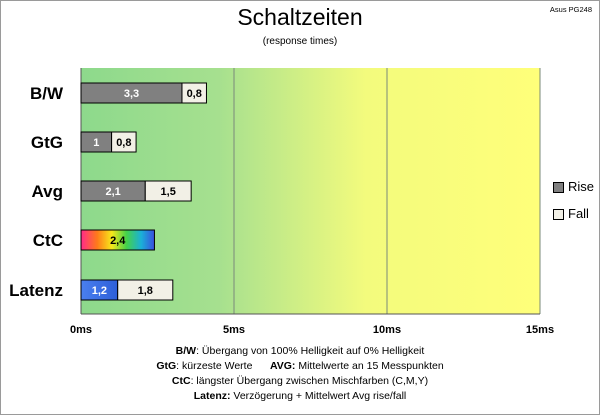 Image resolution: width=600 pixels, height=415 pixels. What do you see at coordinates (540, 330) in the screenshot?
I see `x-tick-label: 15ms` at bounding box center [540, 330].